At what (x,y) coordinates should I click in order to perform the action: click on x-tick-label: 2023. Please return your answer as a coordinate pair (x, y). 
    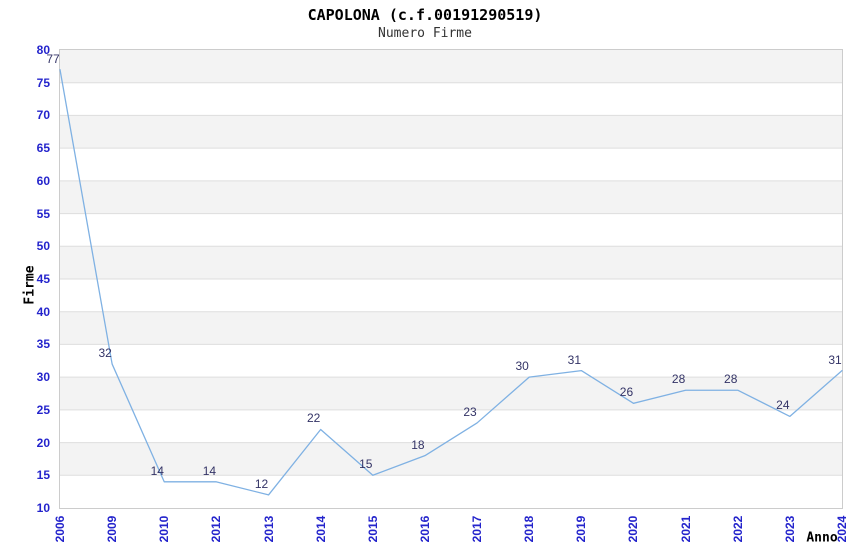
    Looking at the image, I should click on (789, 529).